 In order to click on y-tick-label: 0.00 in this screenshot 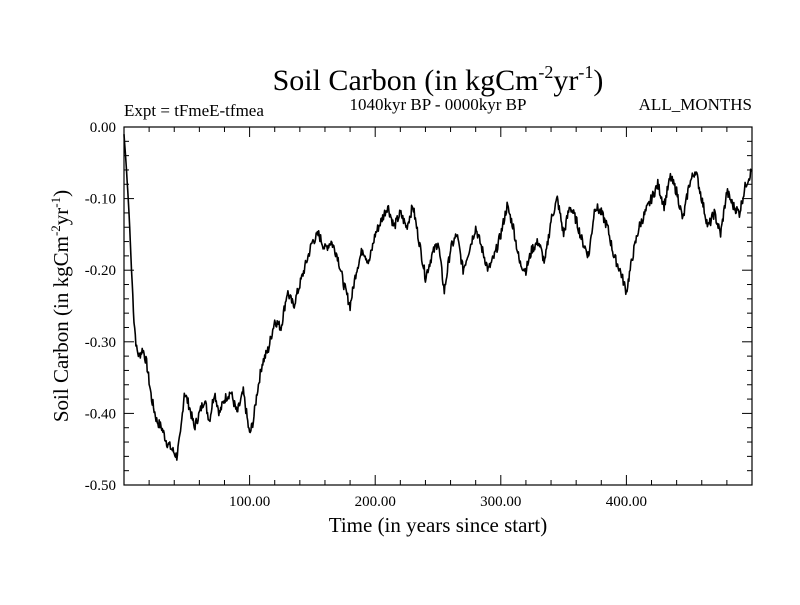, I will do `click(103, 128)`.